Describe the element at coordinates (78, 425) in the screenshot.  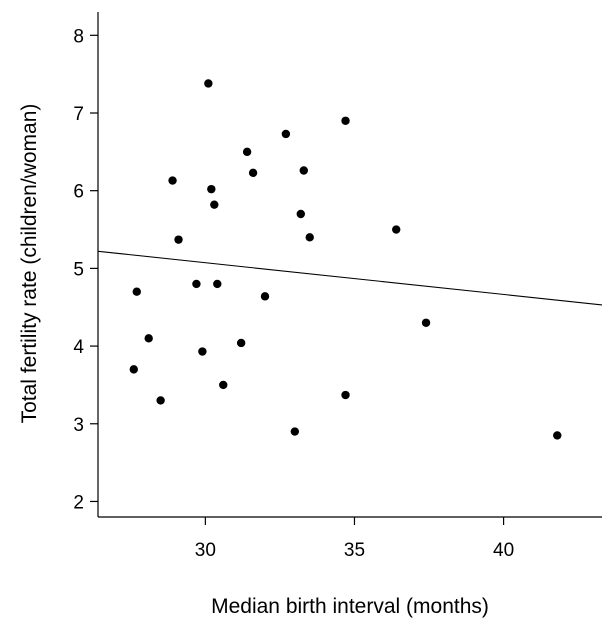
I see `y-tick-label: 3` at that location.